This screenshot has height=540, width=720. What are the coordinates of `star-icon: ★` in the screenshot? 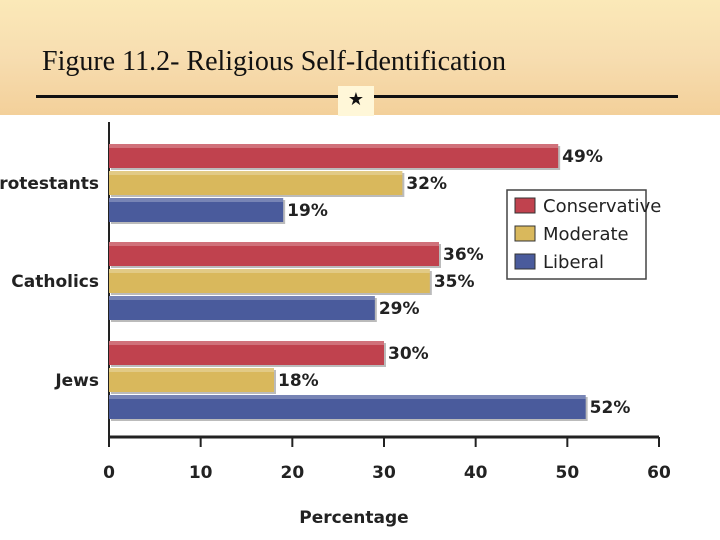 It's located at (356, 101).